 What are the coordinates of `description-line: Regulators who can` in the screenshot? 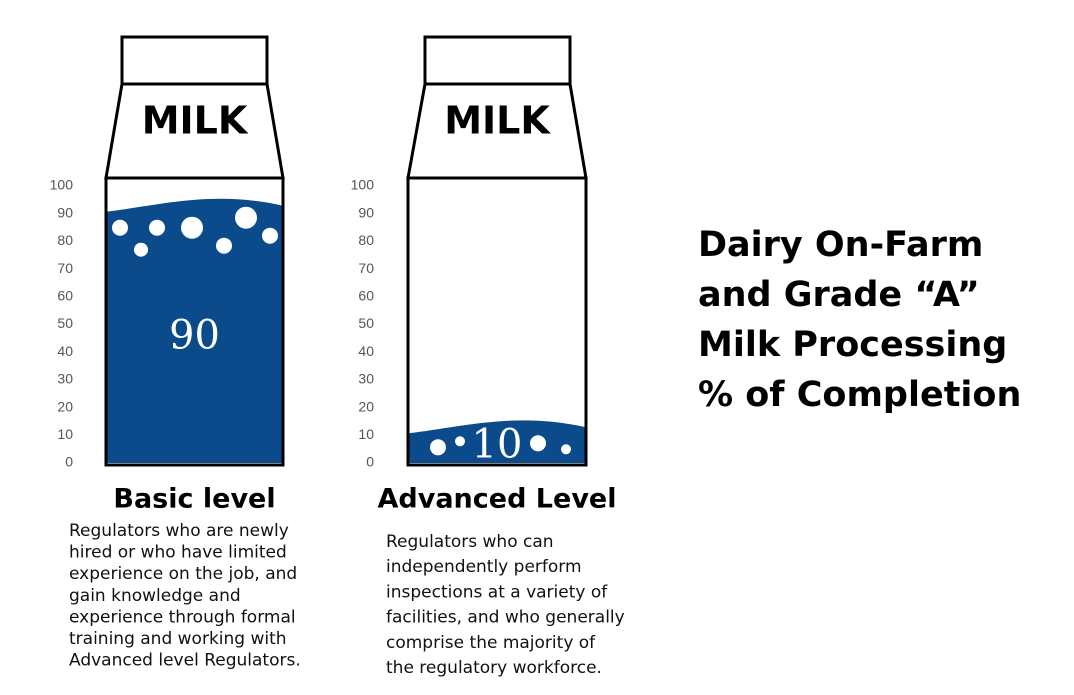 It's located at (470, 542).